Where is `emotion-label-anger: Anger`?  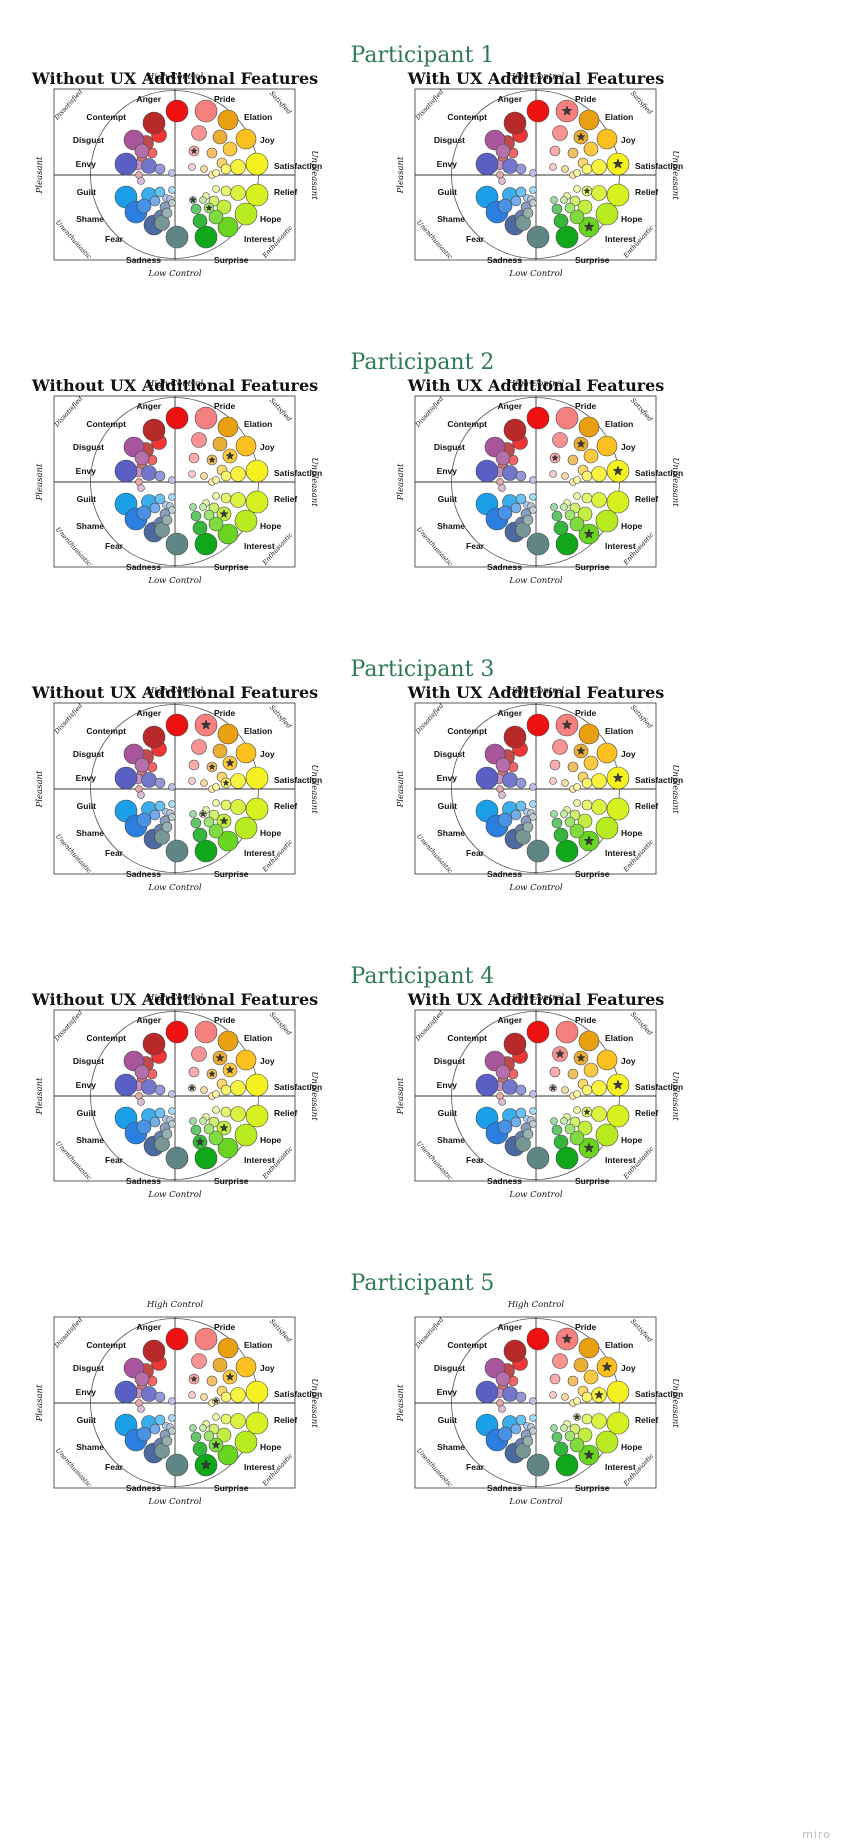
emotion-label-anger: Anger is located at coordinates (148, 713).